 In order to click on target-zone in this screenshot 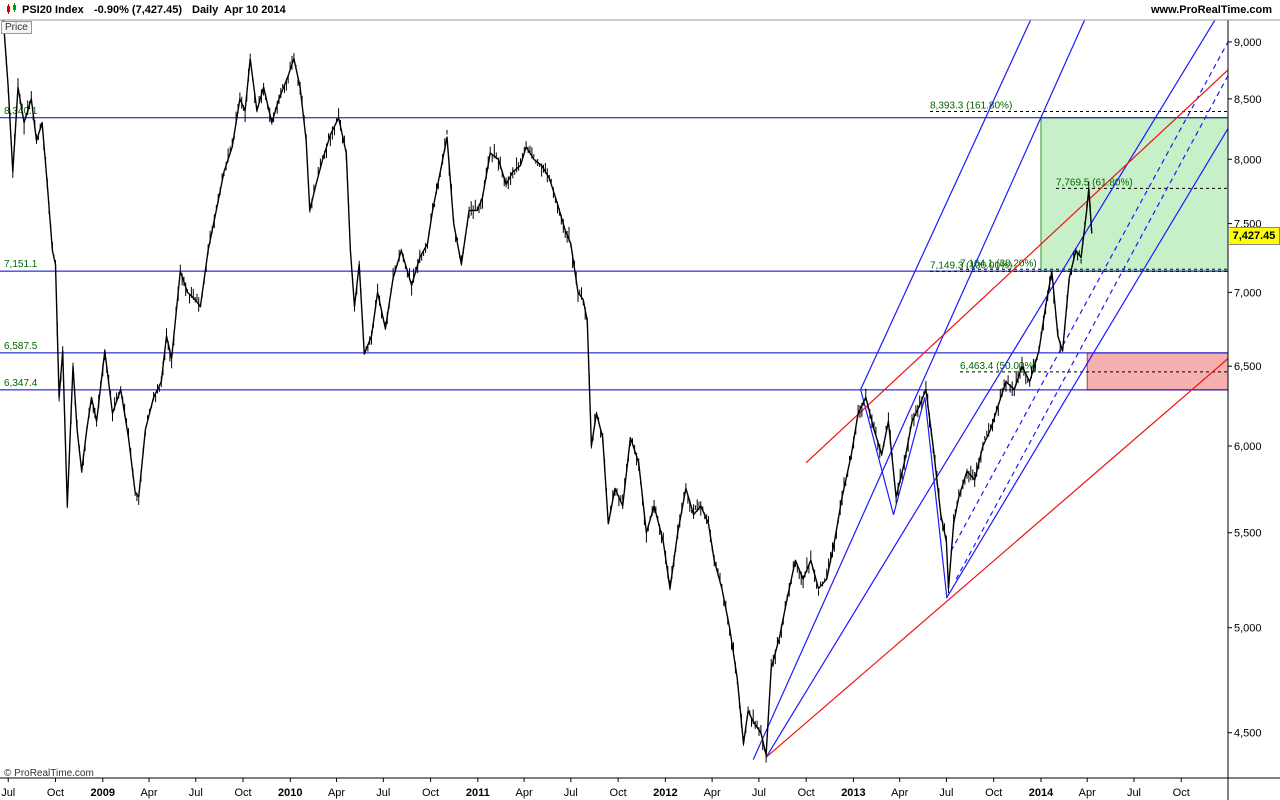, I will do `click(1134, 194)`.